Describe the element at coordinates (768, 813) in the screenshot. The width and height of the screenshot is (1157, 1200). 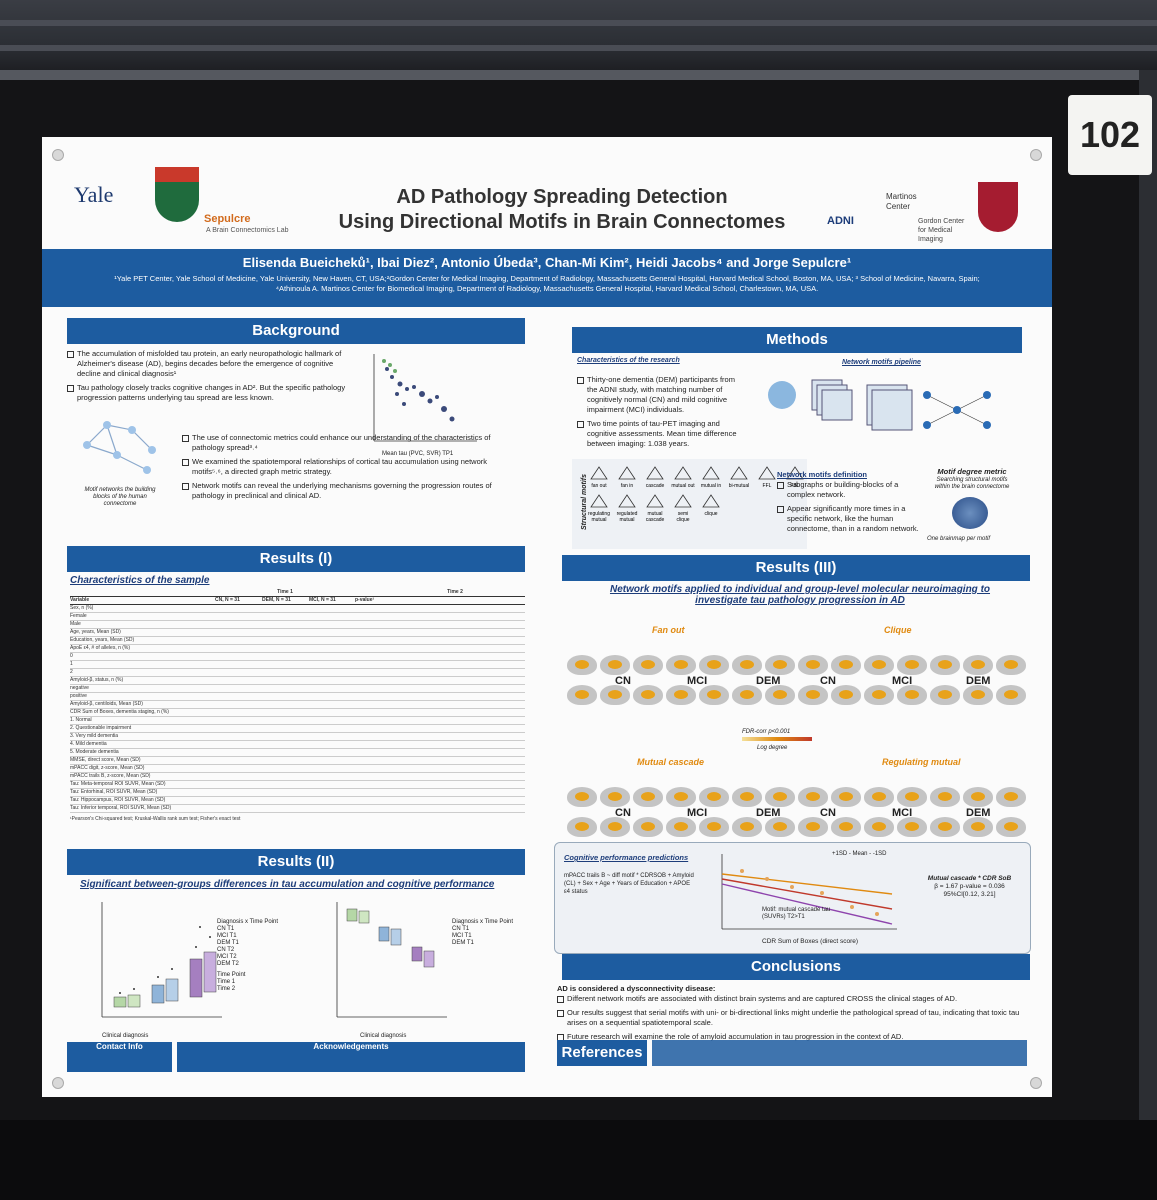
I see `group-label-dem-3: DEM` at that location.